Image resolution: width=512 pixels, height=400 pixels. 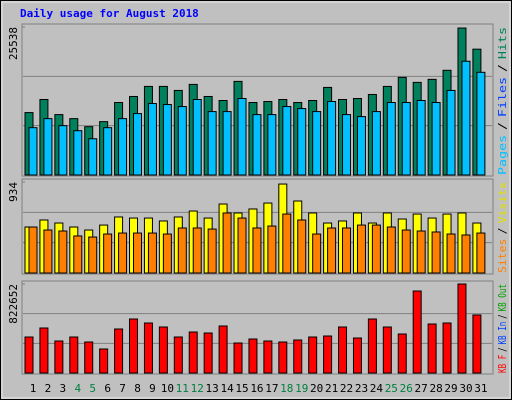 I want to click on x-tick-label: 9, so click(x=152, y=388).